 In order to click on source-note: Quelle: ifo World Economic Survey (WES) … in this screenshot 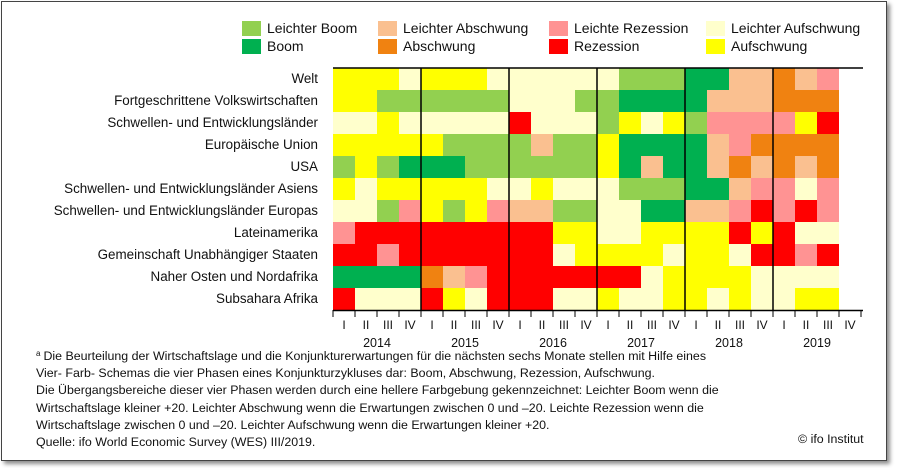, I will do `click(176, 442)`.